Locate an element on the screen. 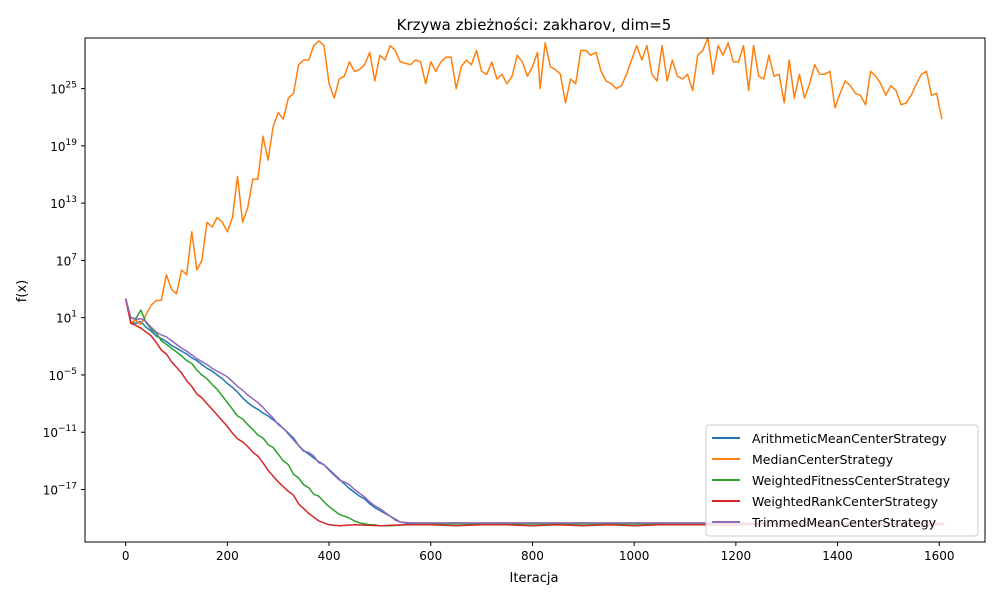 This screenshot has height=600, width=1000. x-tick-label: 400 is located at coordinates (329, 556).